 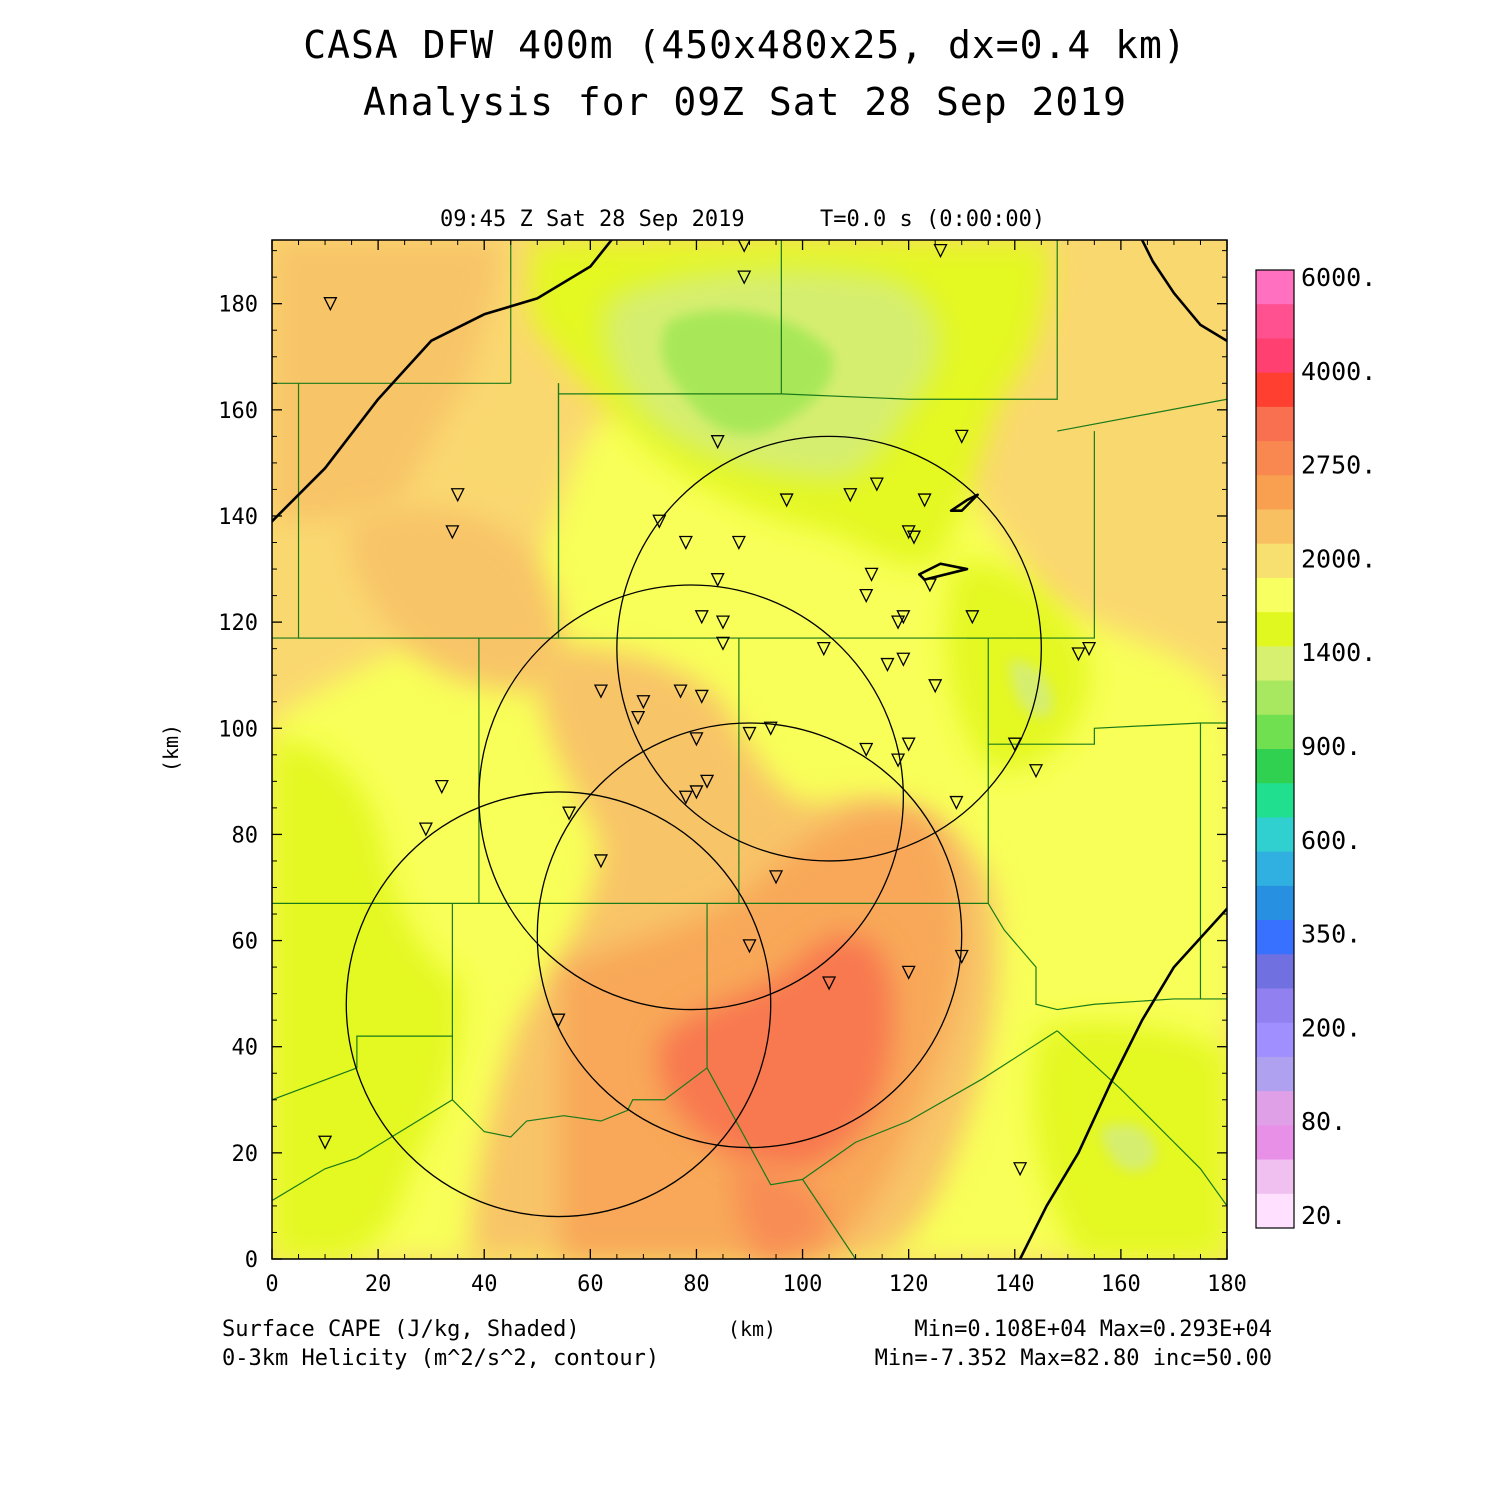 What do you see at coordinates (752, 1329) in the screenshot?
I see `footer-x-unit: (km)` at bounding box center [752, 1329].